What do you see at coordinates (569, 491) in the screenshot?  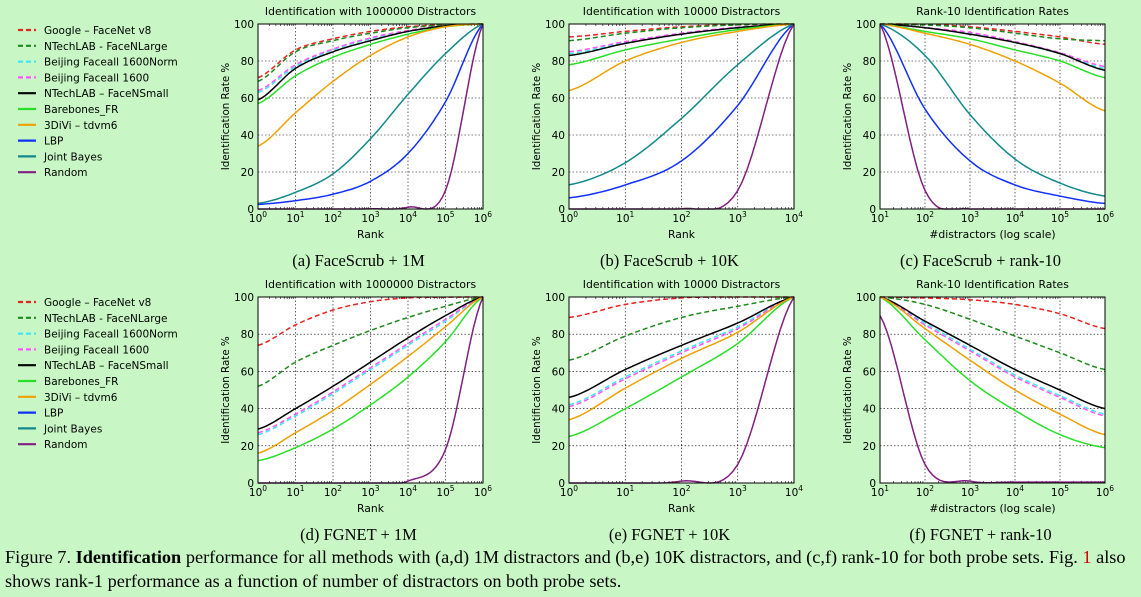 I see `x-tick-label: 10⁰` at bounding box center [569, 491].